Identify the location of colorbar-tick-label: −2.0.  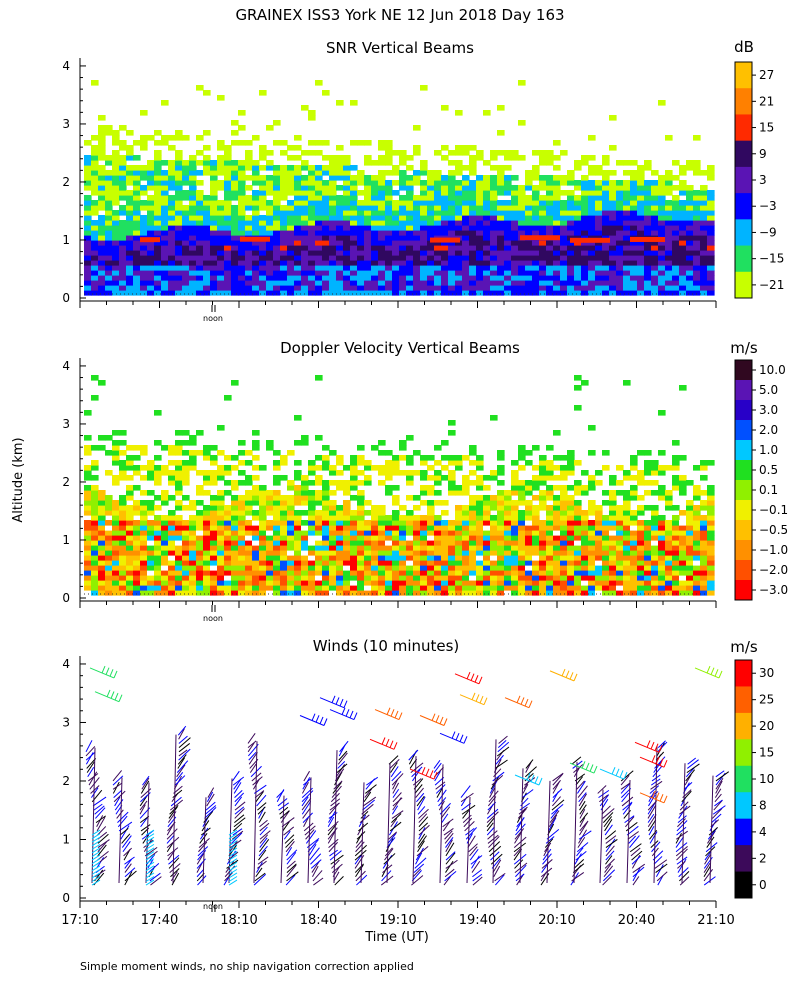
(773, 570).